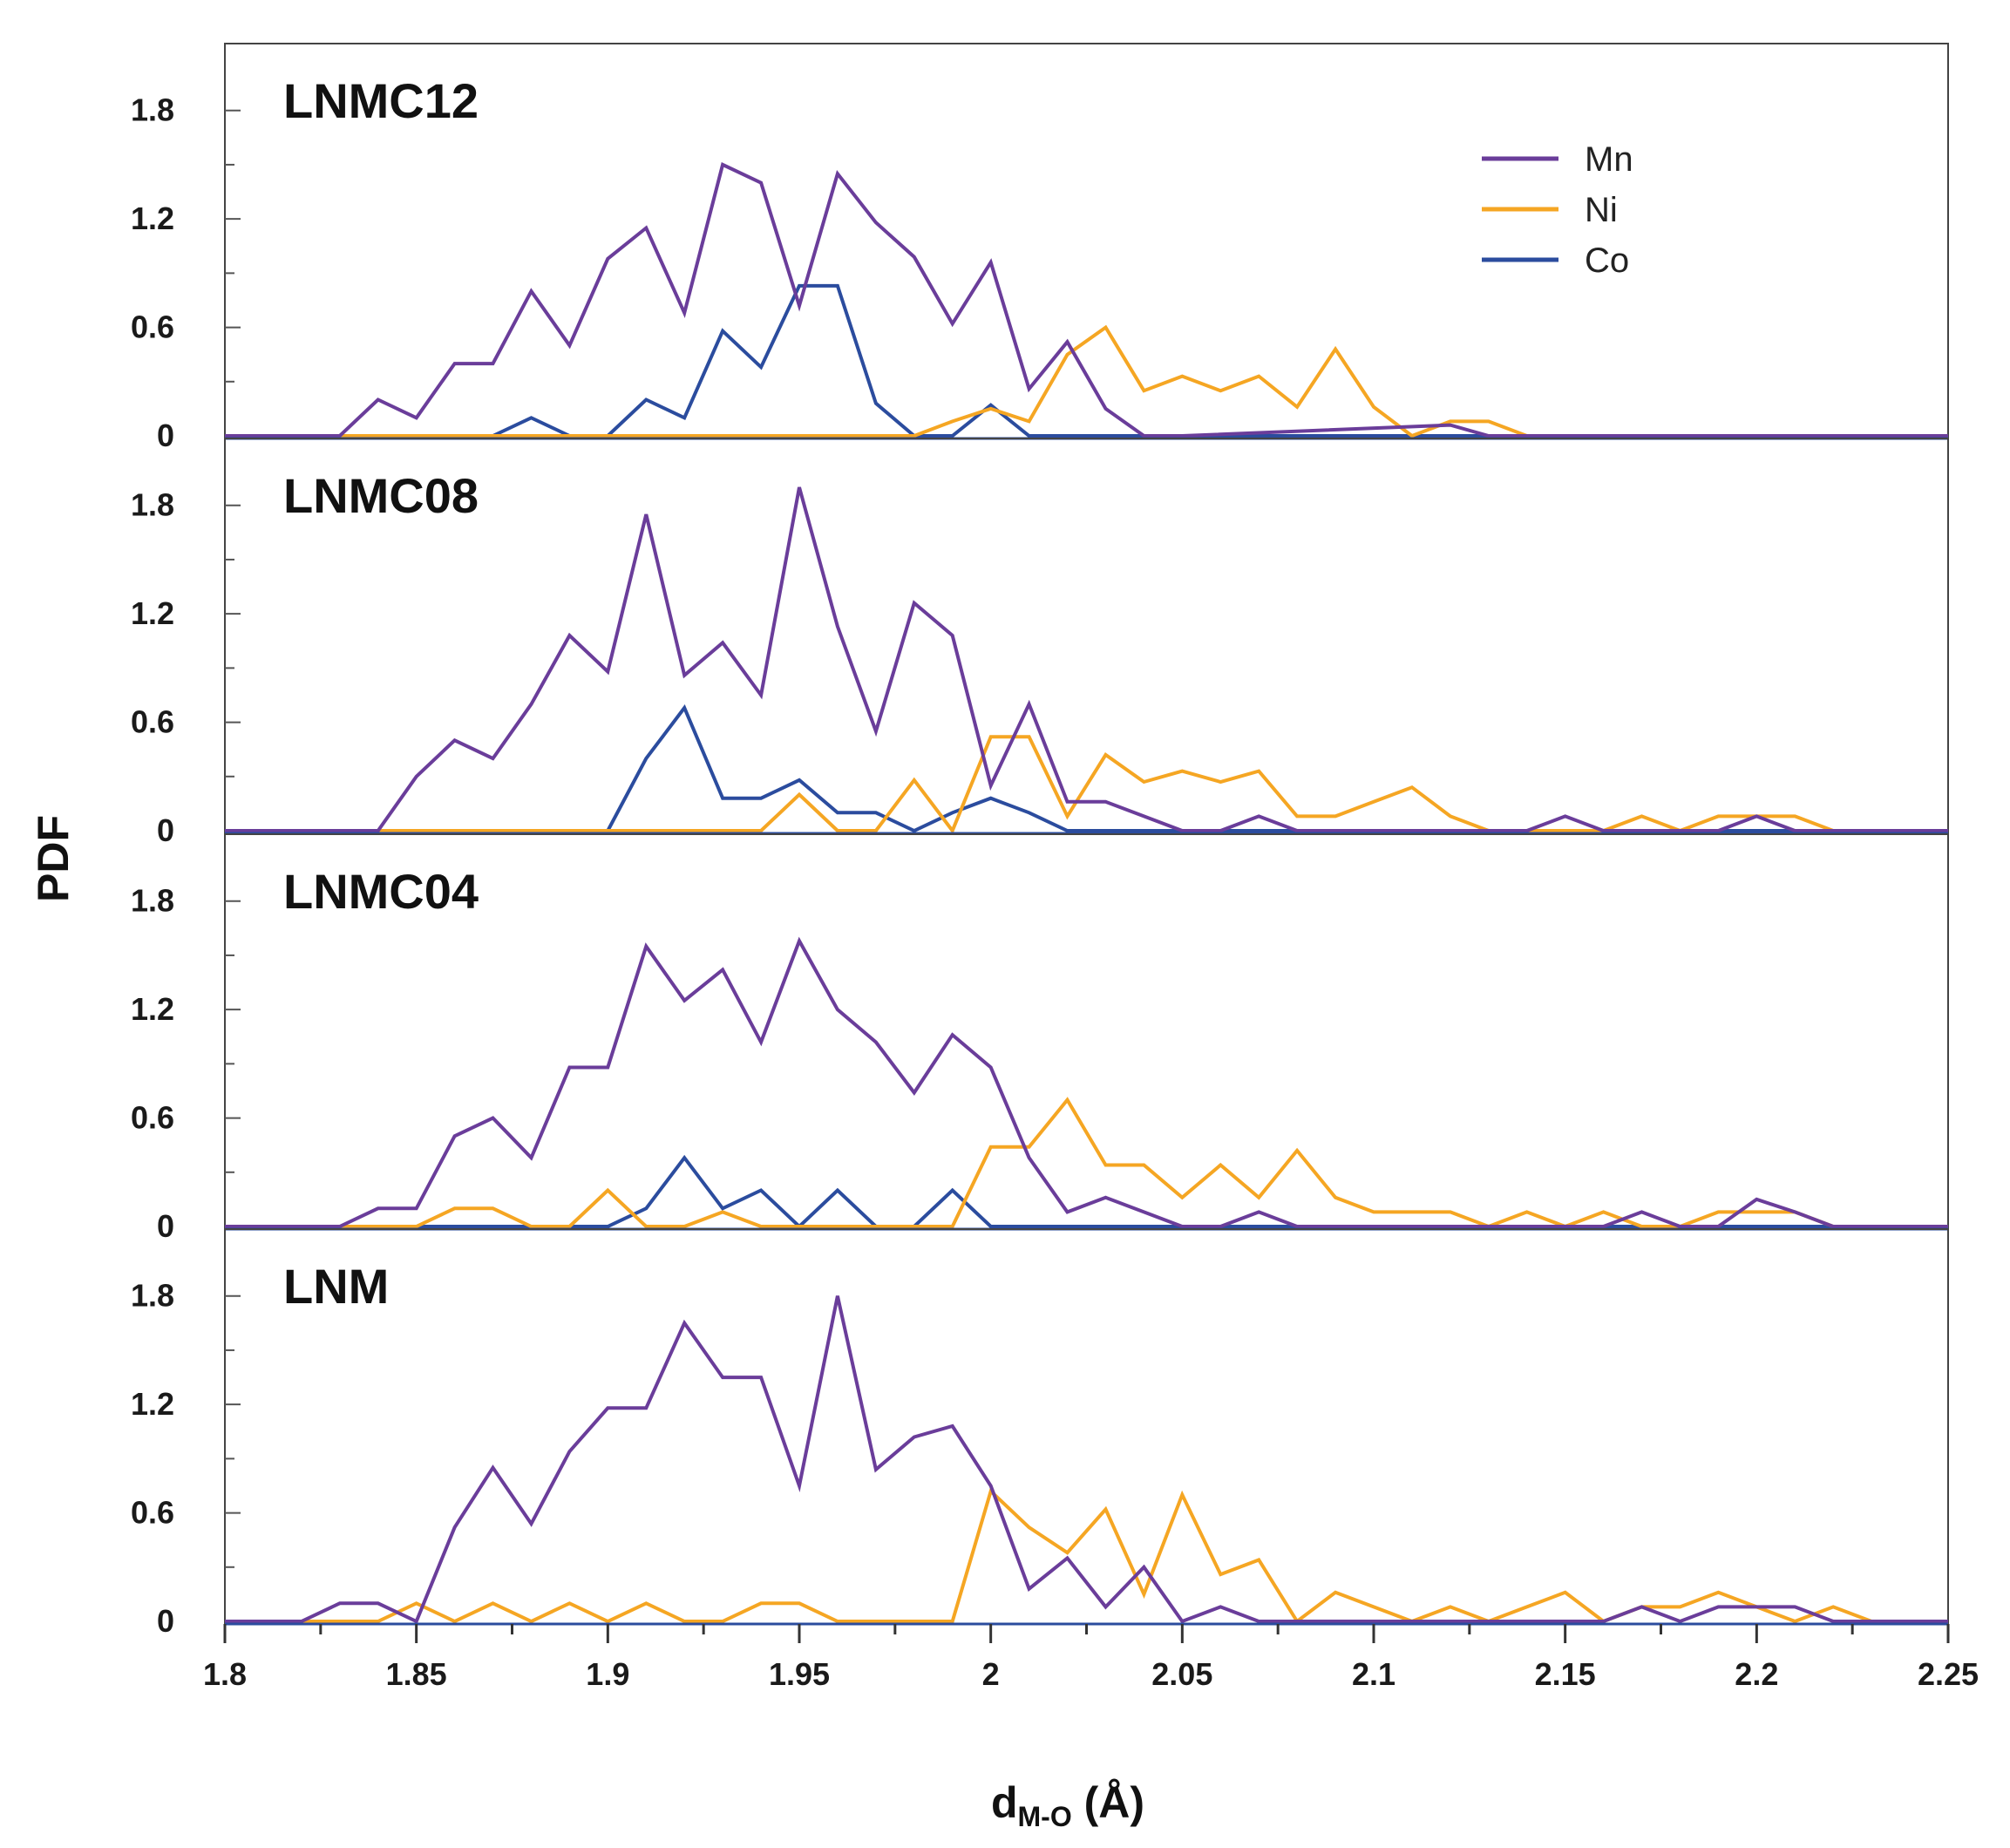 This screenshot has height=1848, width=2010. I want to click on legend: Mn Ni Co, so click(1557, 210).